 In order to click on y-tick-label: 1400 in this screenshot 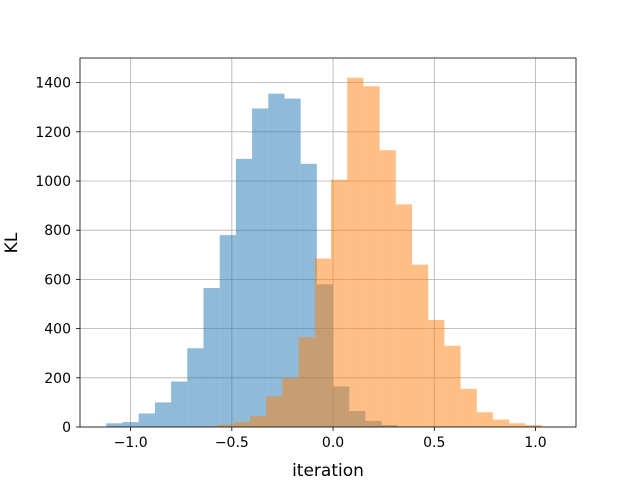, I will do `click(53, 84)`.